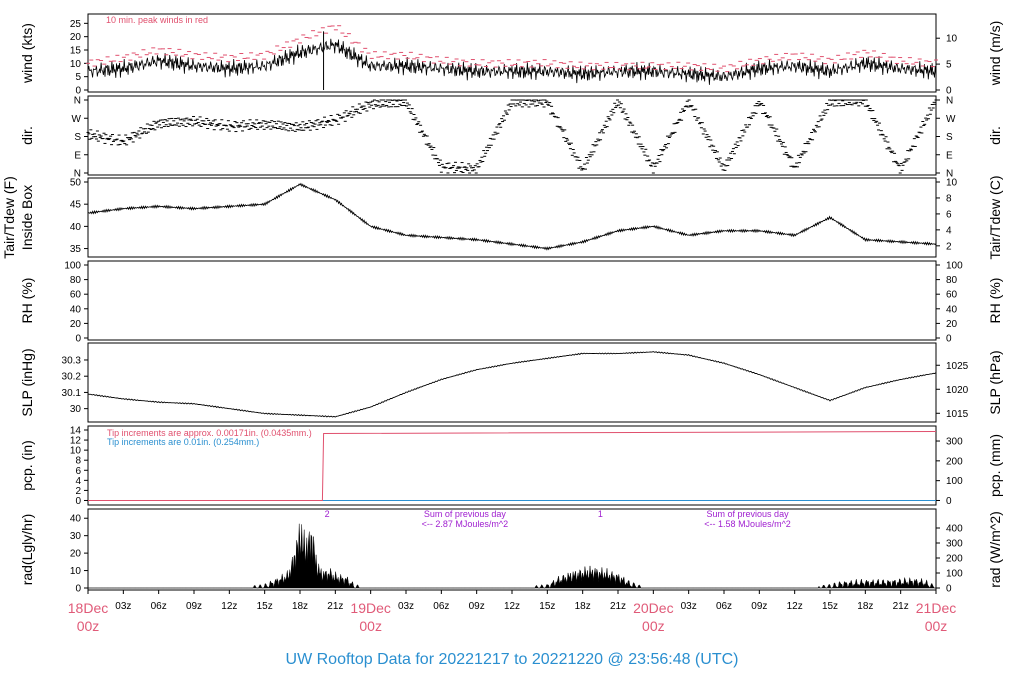  Describe the element at coordinates (76, 295) in the screenshot. I see `y-tick-label: 60` at that location.